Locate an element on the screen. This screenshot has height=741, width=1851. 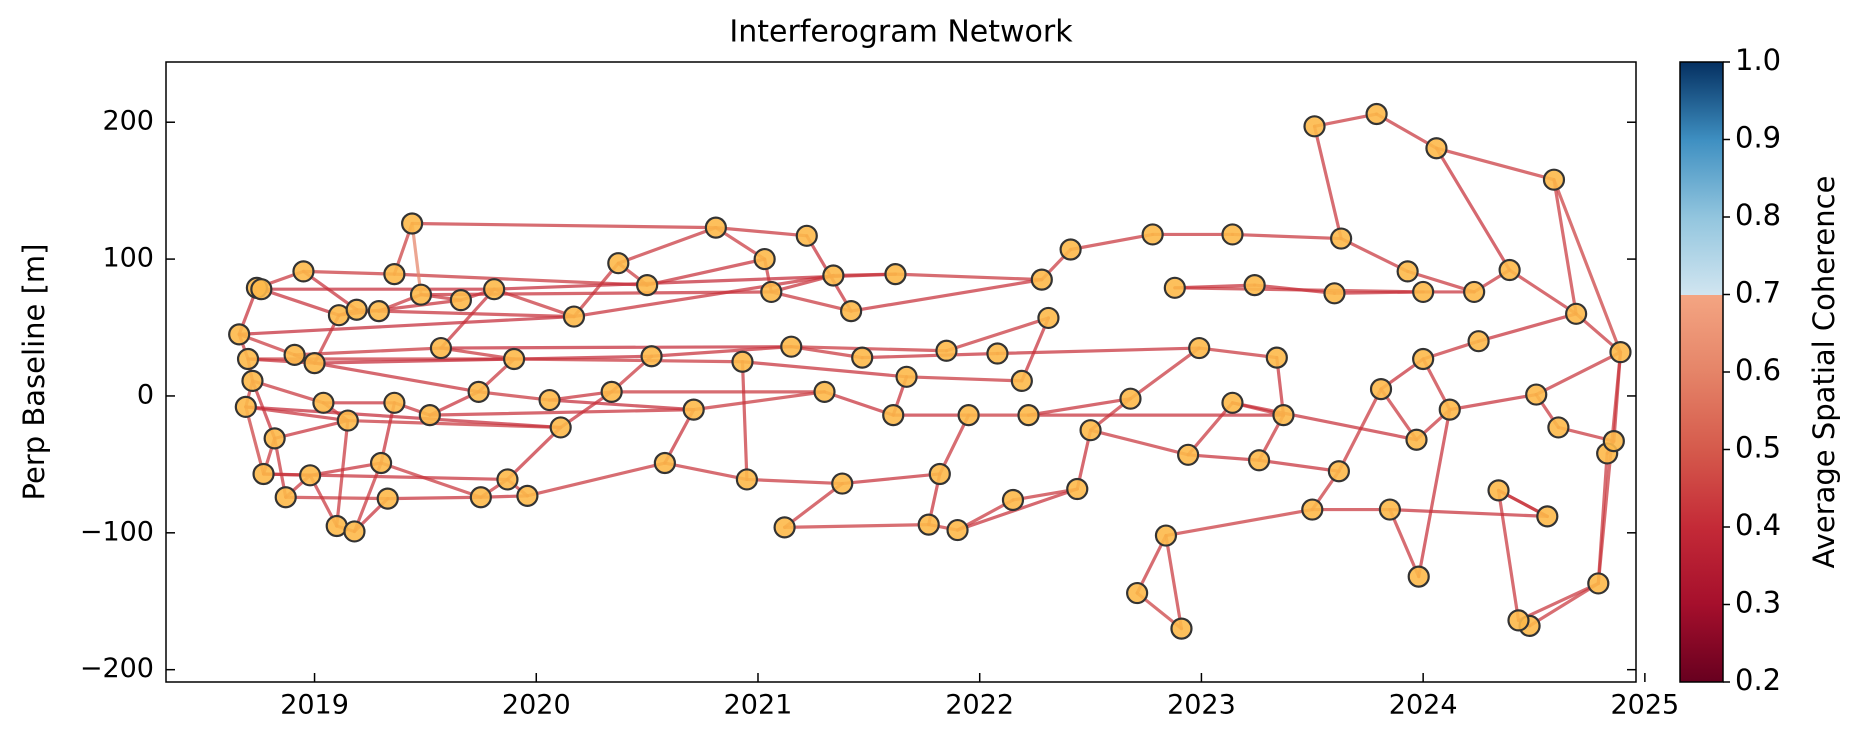
colorbar-tick-label: 0.4 is located at coordinates (1758, 525).